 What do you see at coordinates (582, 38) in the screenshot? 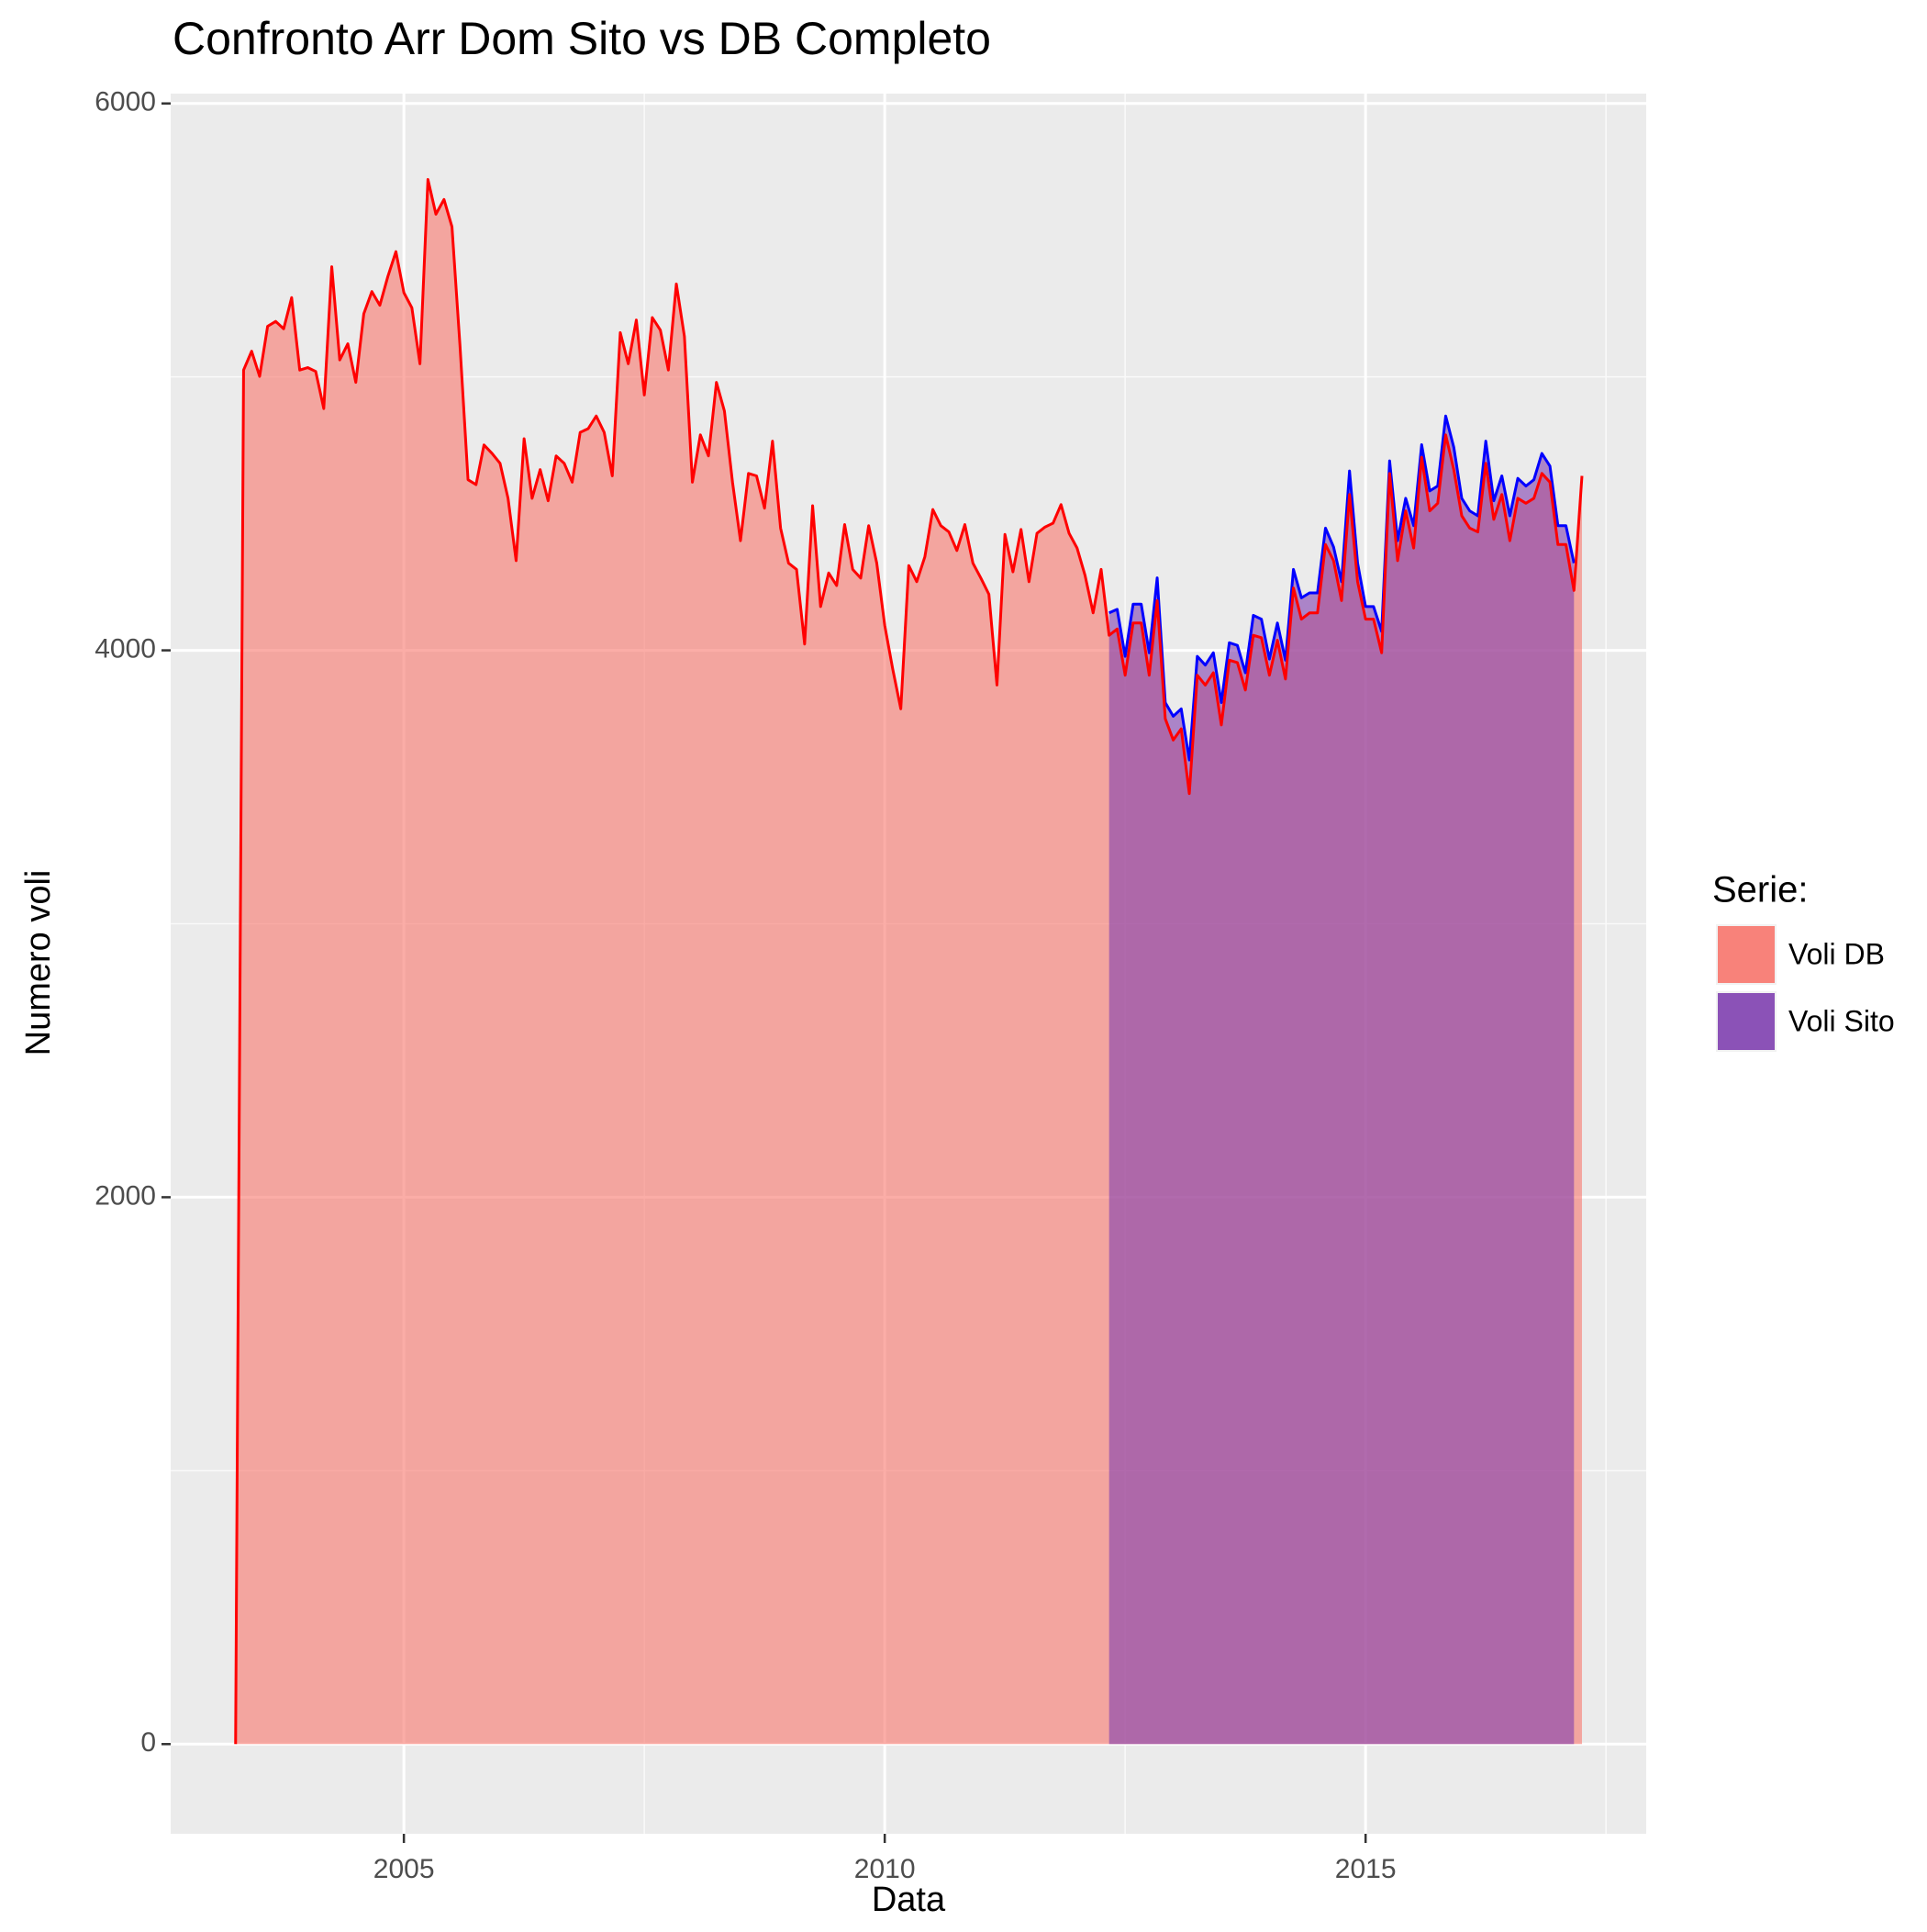
I see `chart-title: Confronto Arr Dom Sito vs DB Completo` at bounding box center [582, 38].